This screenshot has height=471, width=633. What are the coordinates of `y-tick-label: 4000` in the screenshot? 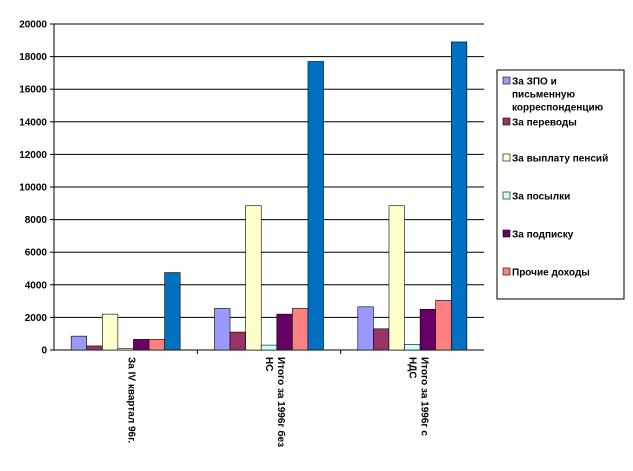 It's located at (36, 285).